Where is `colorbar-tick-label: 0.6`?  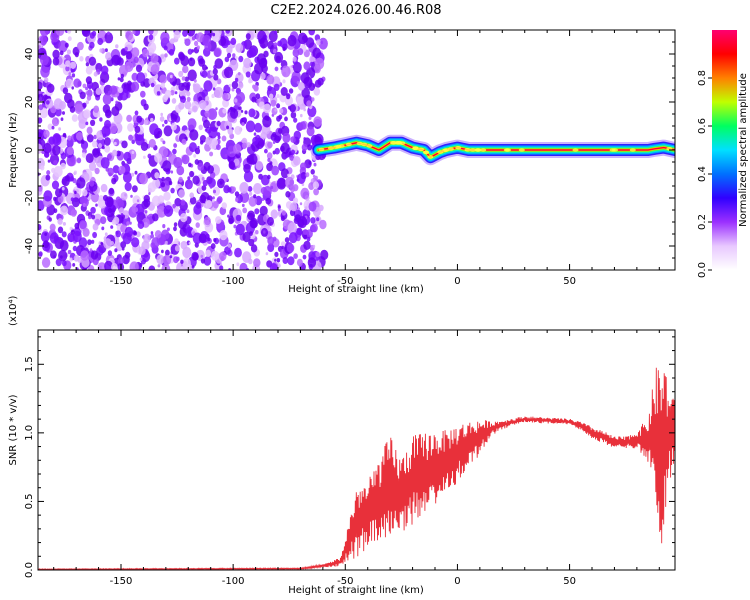
colorbar-tick-label: 0.6 is located at coordinates (702, 126).